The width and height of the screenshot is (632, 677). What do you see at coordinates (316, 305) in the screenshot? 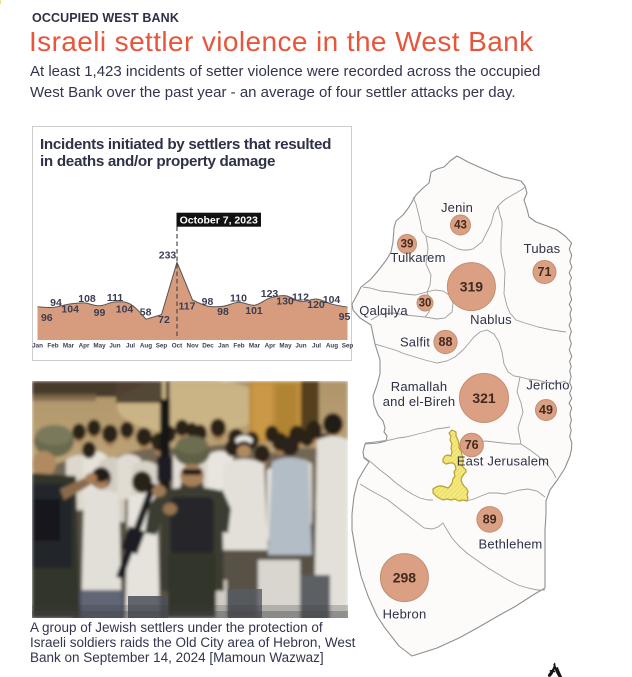
I see `svg-text: 120` at bounding box center [316, 305].